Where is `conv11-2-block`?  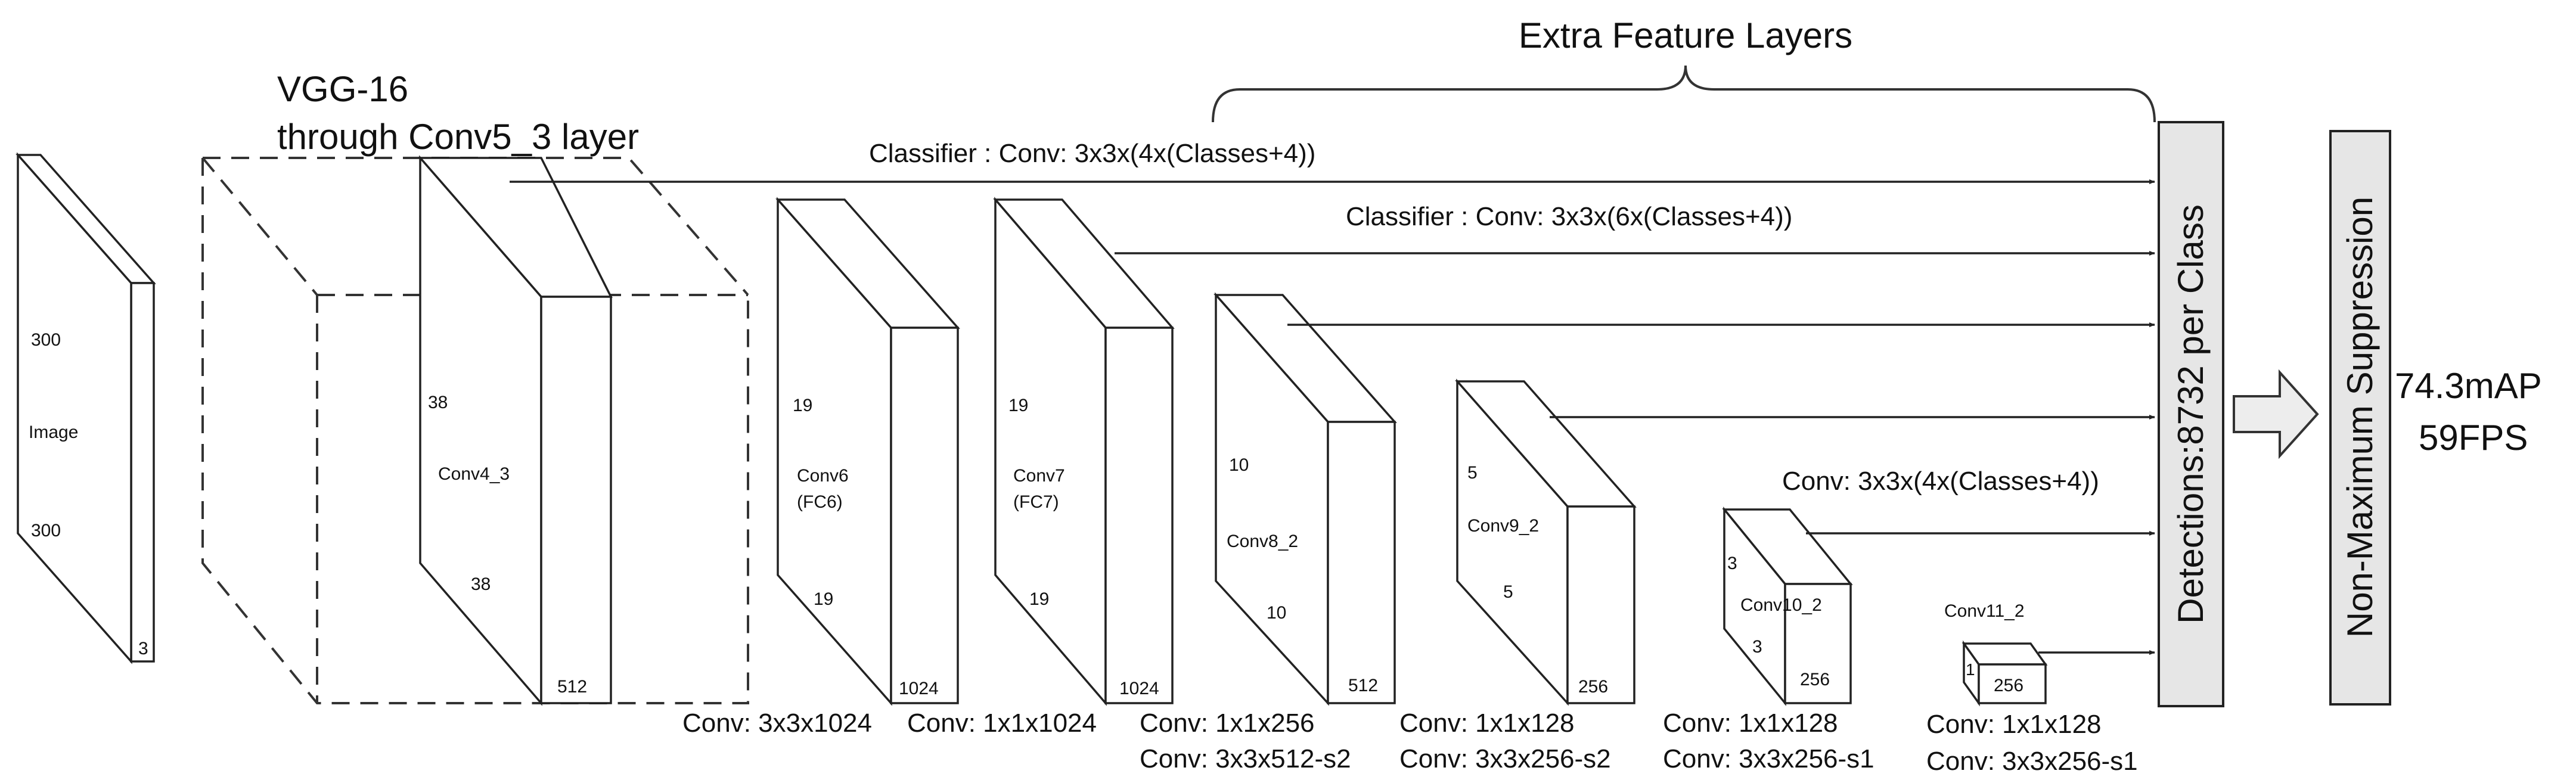
conv11-2-block is located at coordinates (2005, 674).